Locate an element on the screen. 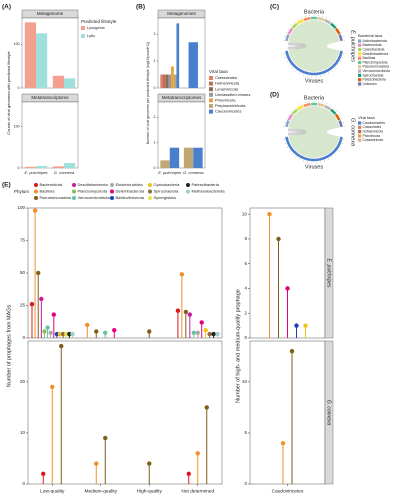  legend-label: Lytic is located at coordinates (91, 35).